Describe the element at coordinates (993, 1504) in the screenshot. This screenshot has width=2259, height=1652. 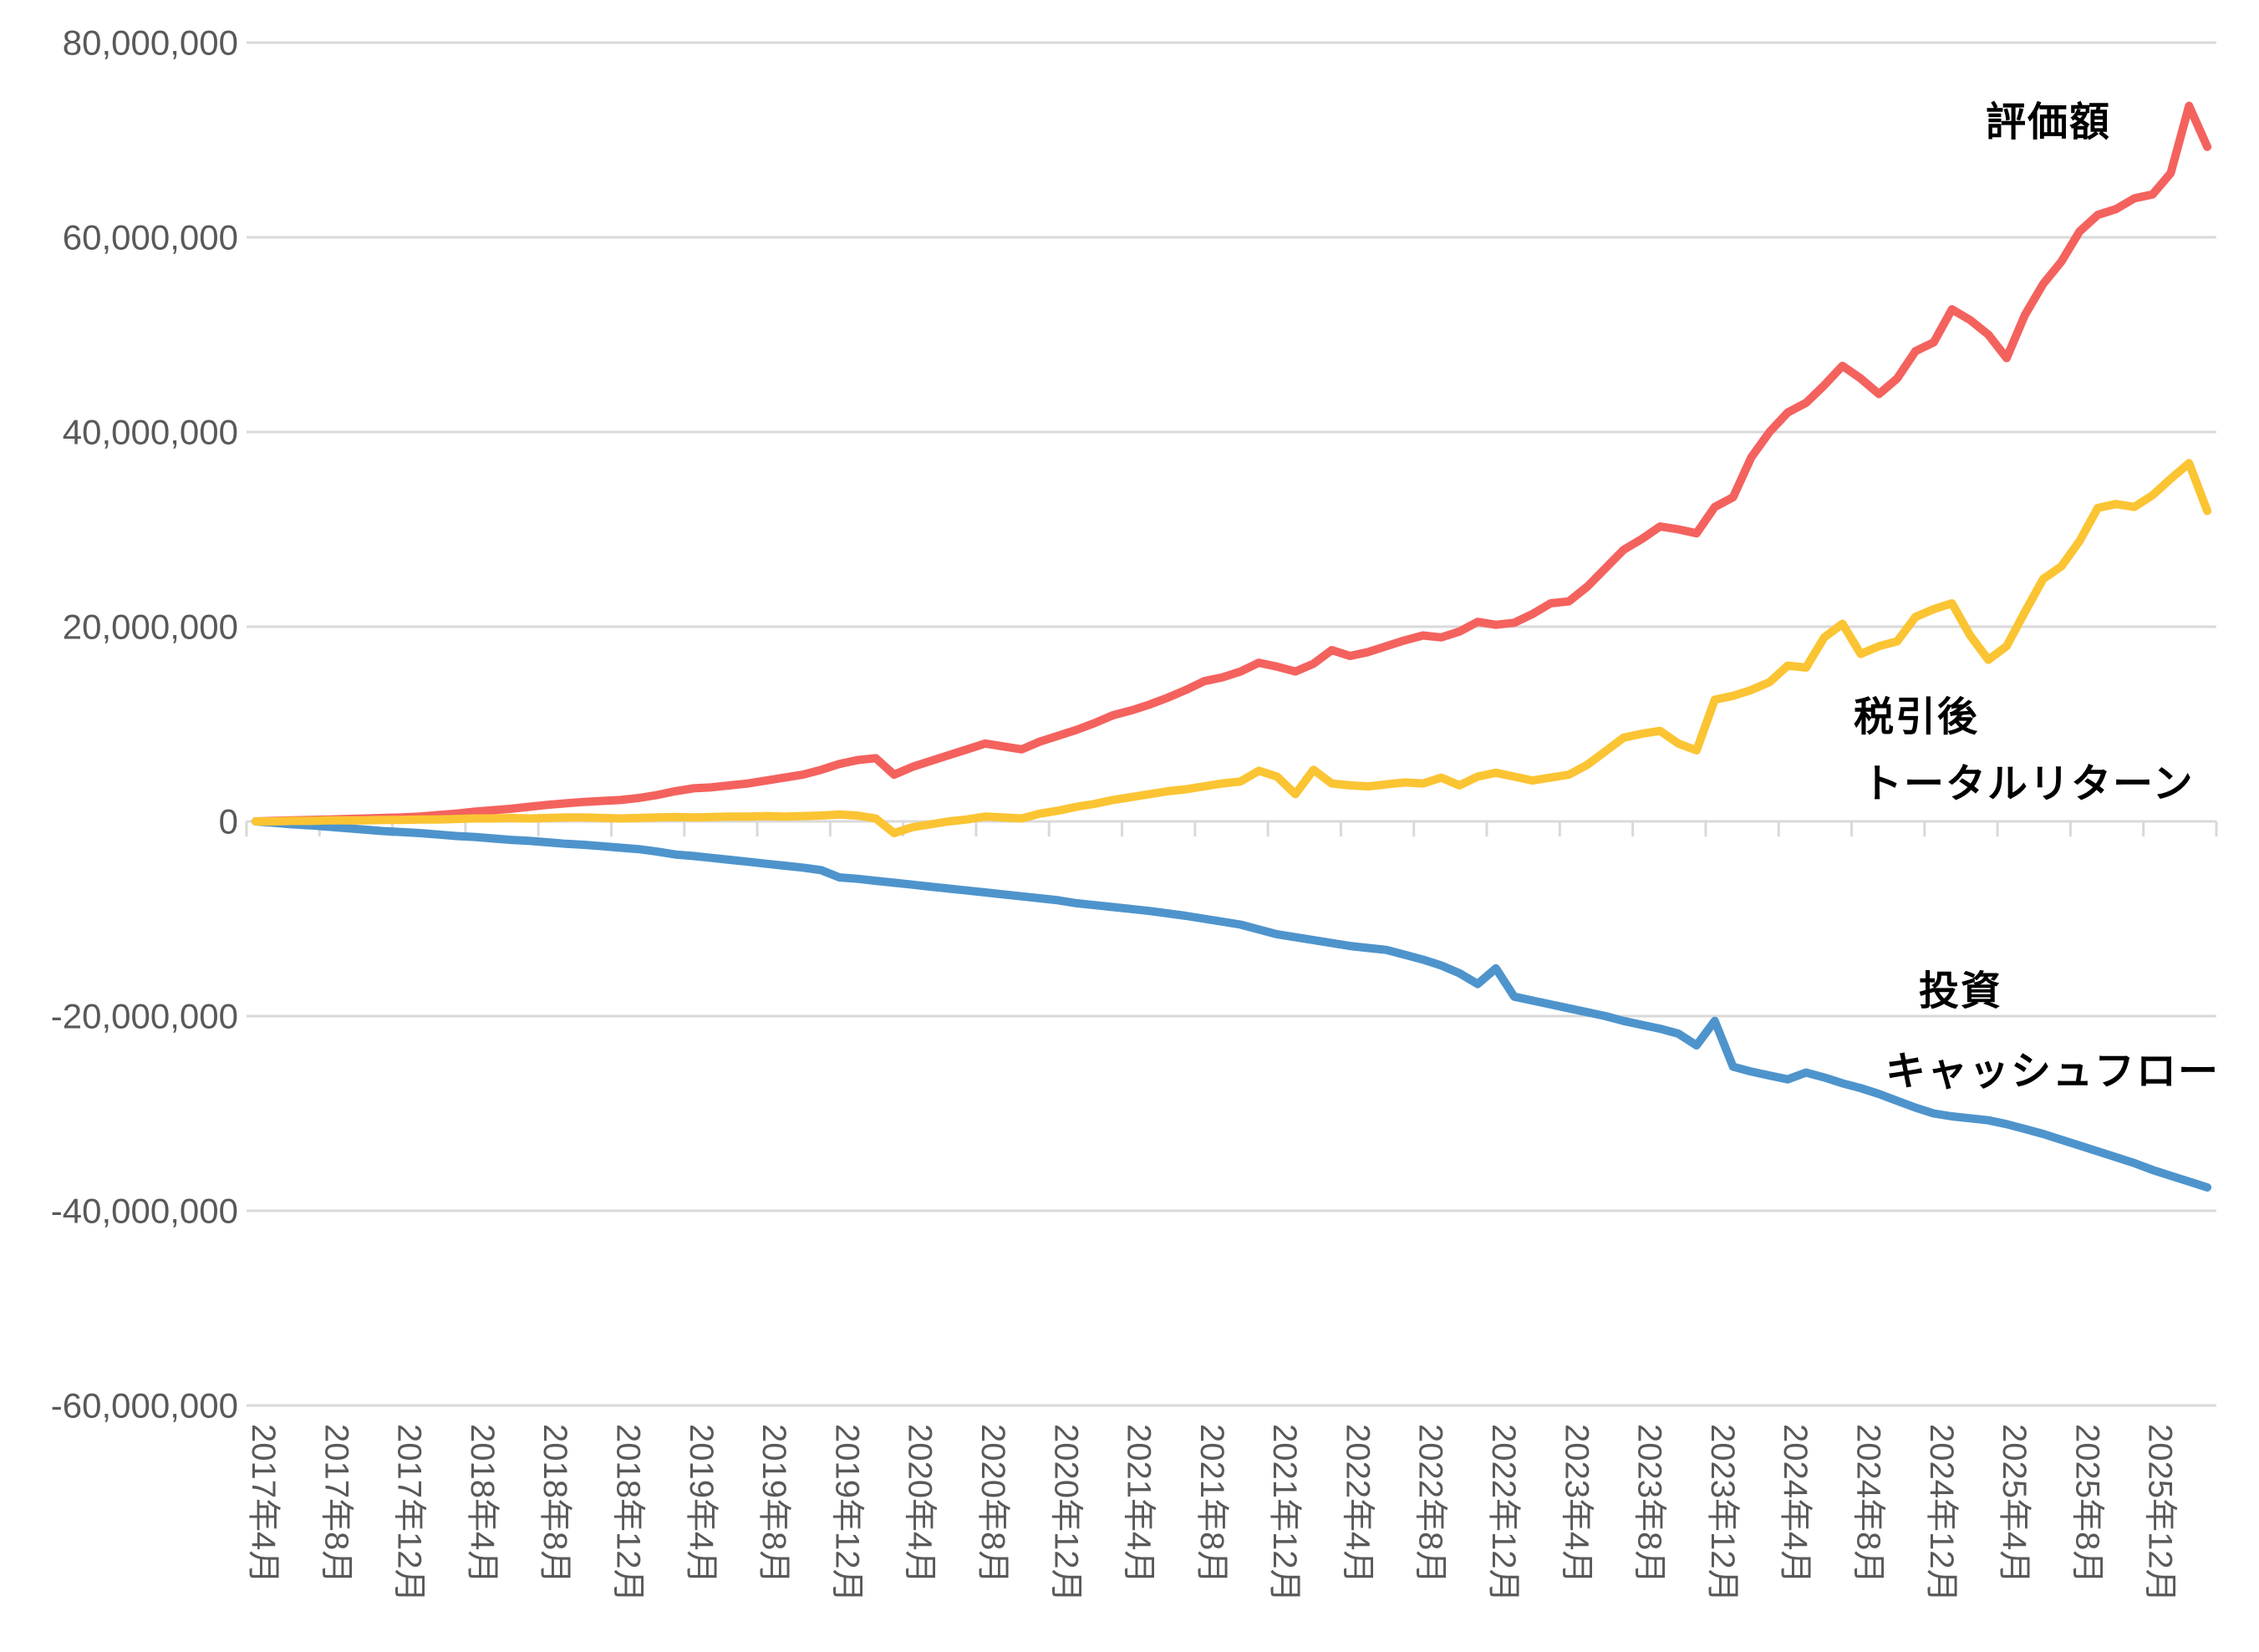
I see `x-axis-tick-label: 2020年8月` at that location.